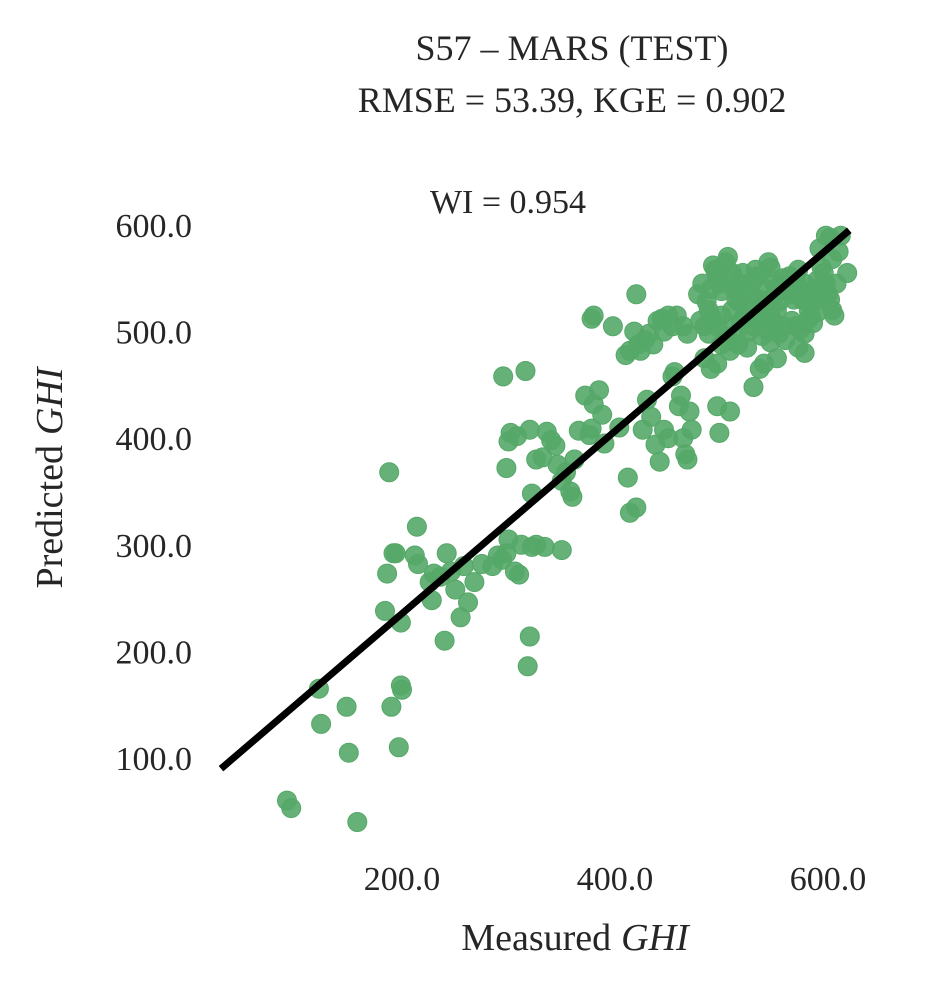 This screenshot has width=943, height=991. Describe the element at coordinates (50, 400) in the screenshot. I see `y-axis-label-var: GHI` at that location.